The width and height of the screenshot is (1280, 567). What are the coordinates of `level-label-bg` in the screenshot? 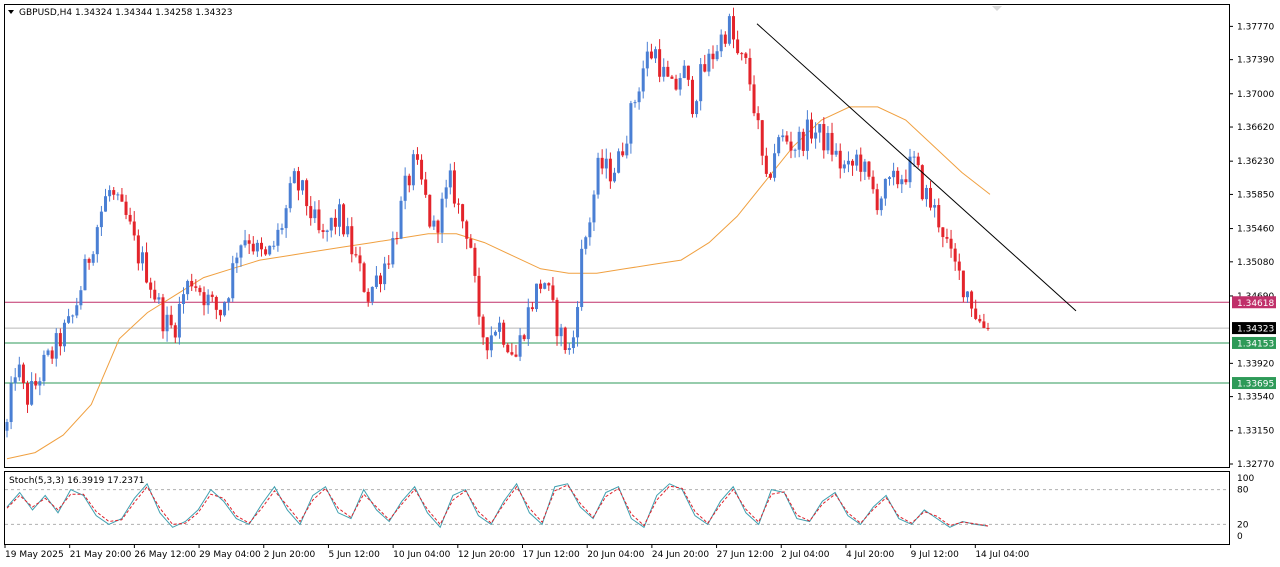 It's located at (1254, 383).